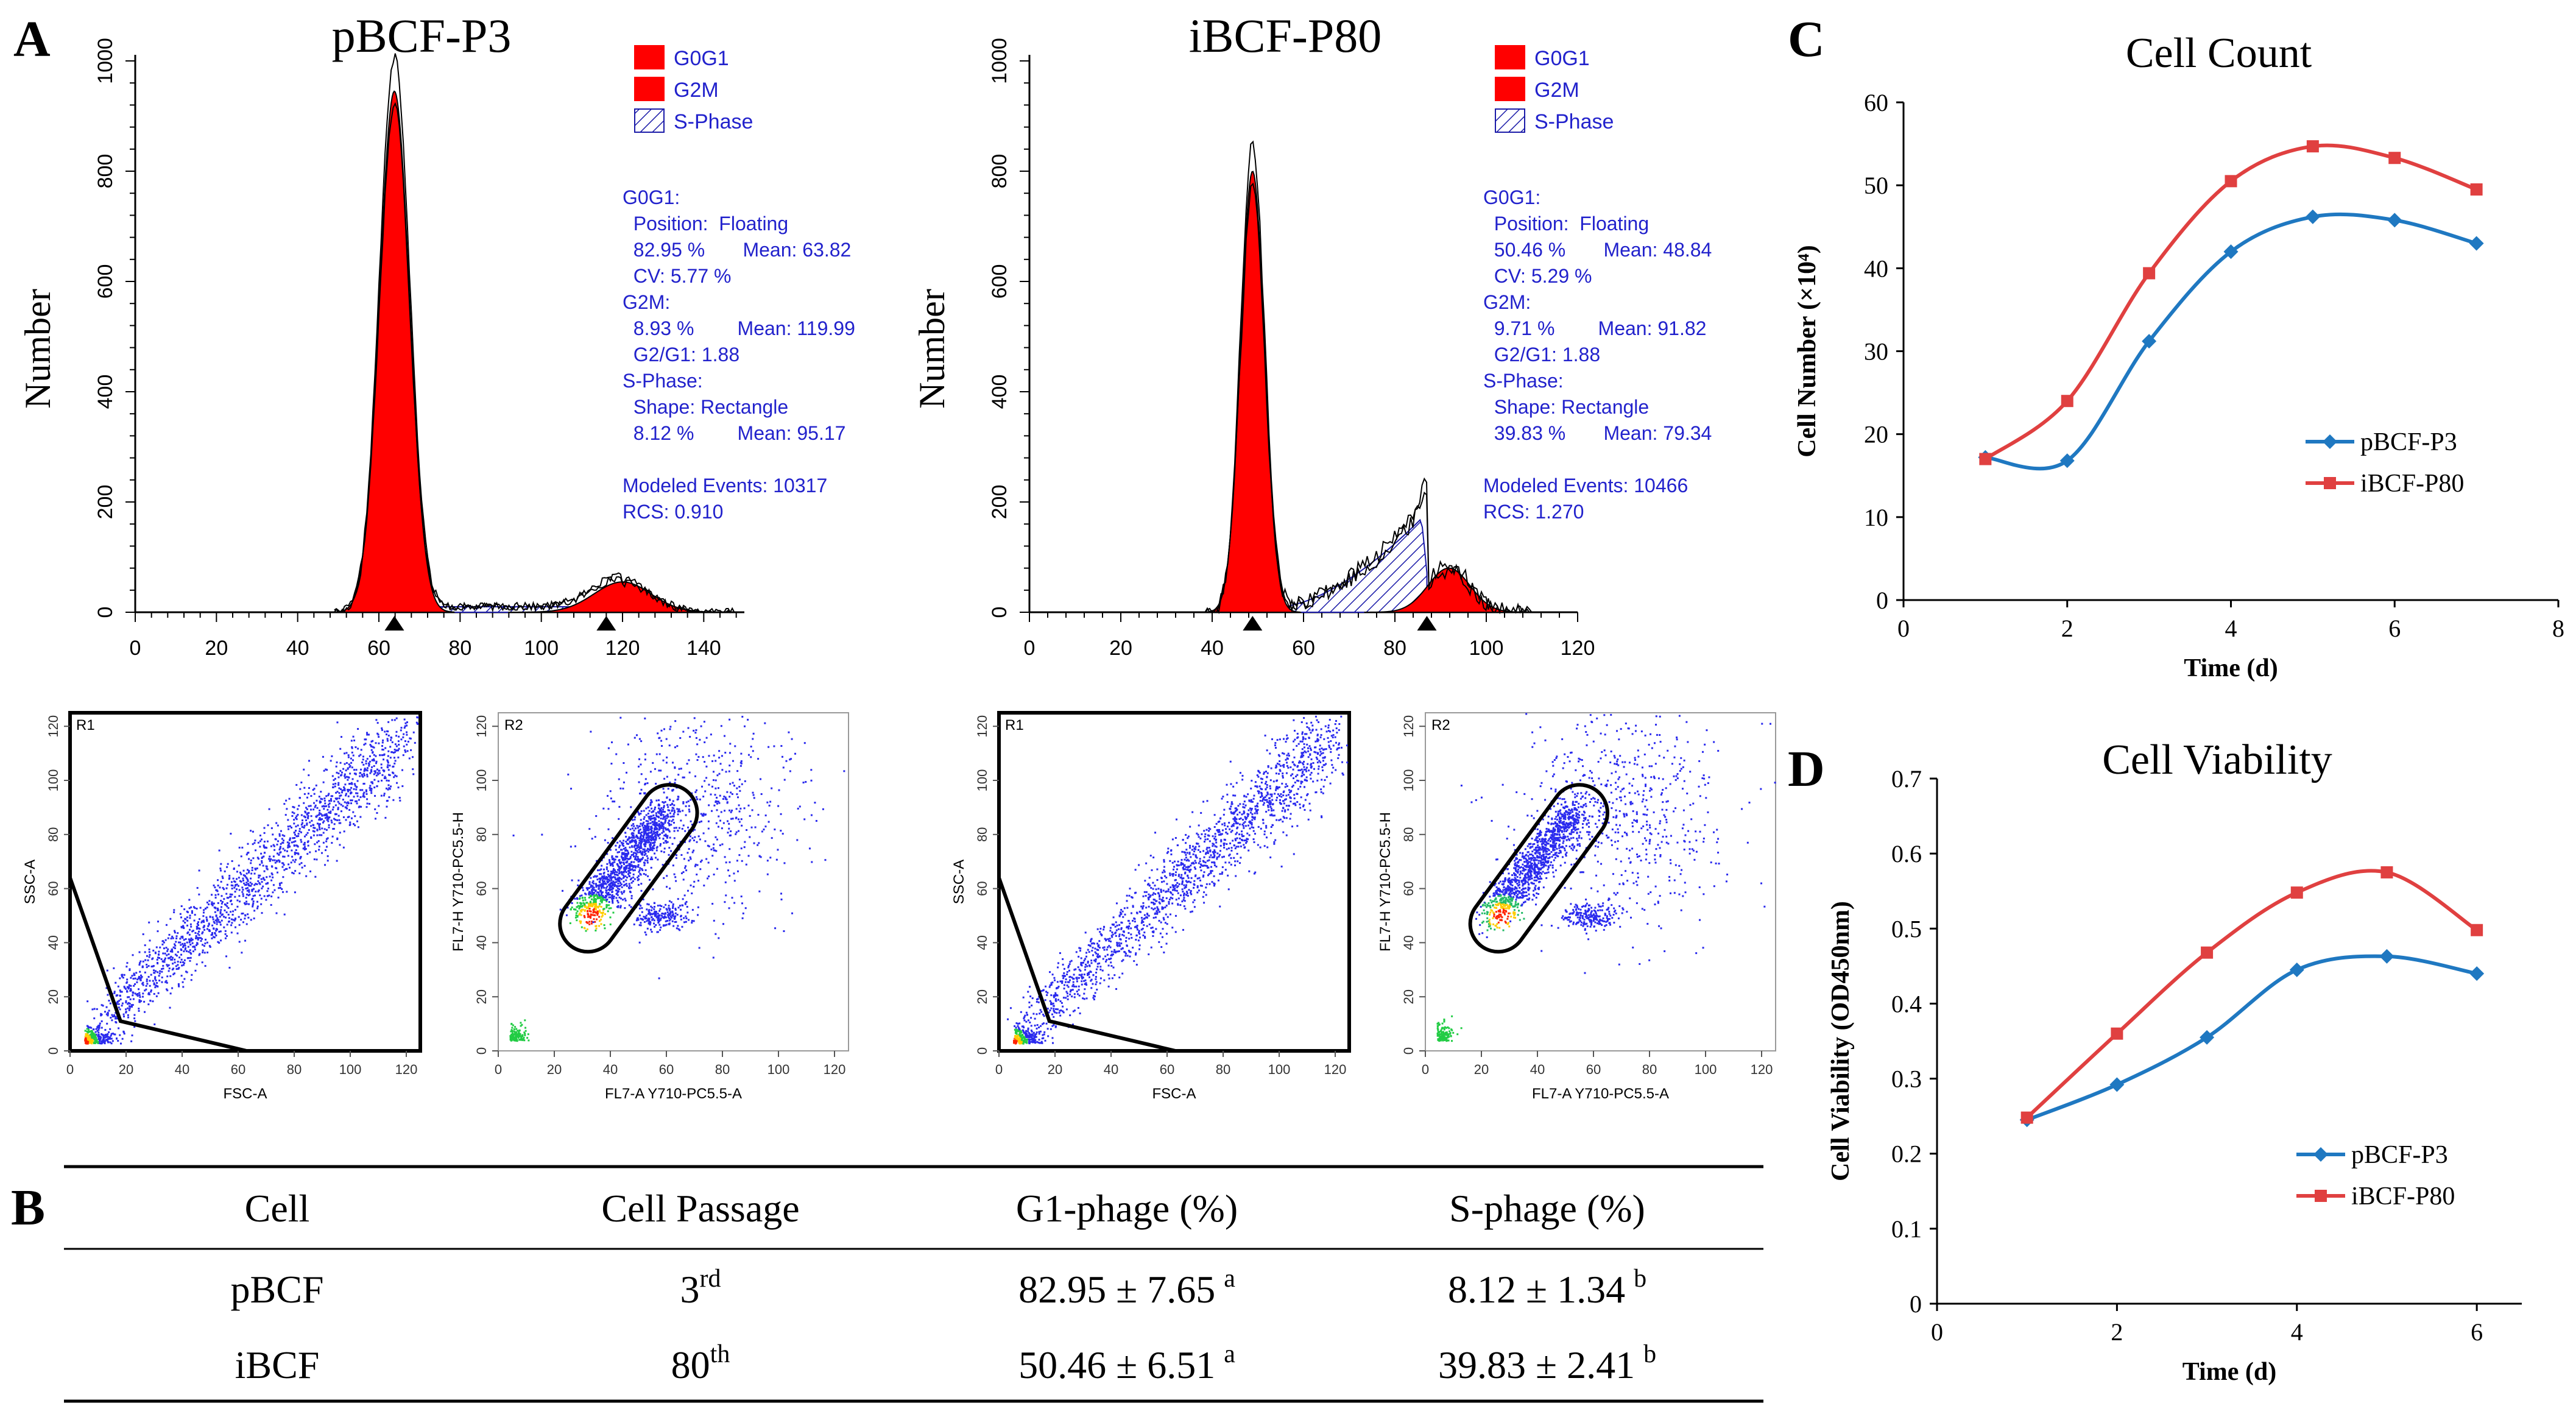  Describe the element at coordinates (378, 649) in the screenshot. I see `x-tick-label: 60` at that location.